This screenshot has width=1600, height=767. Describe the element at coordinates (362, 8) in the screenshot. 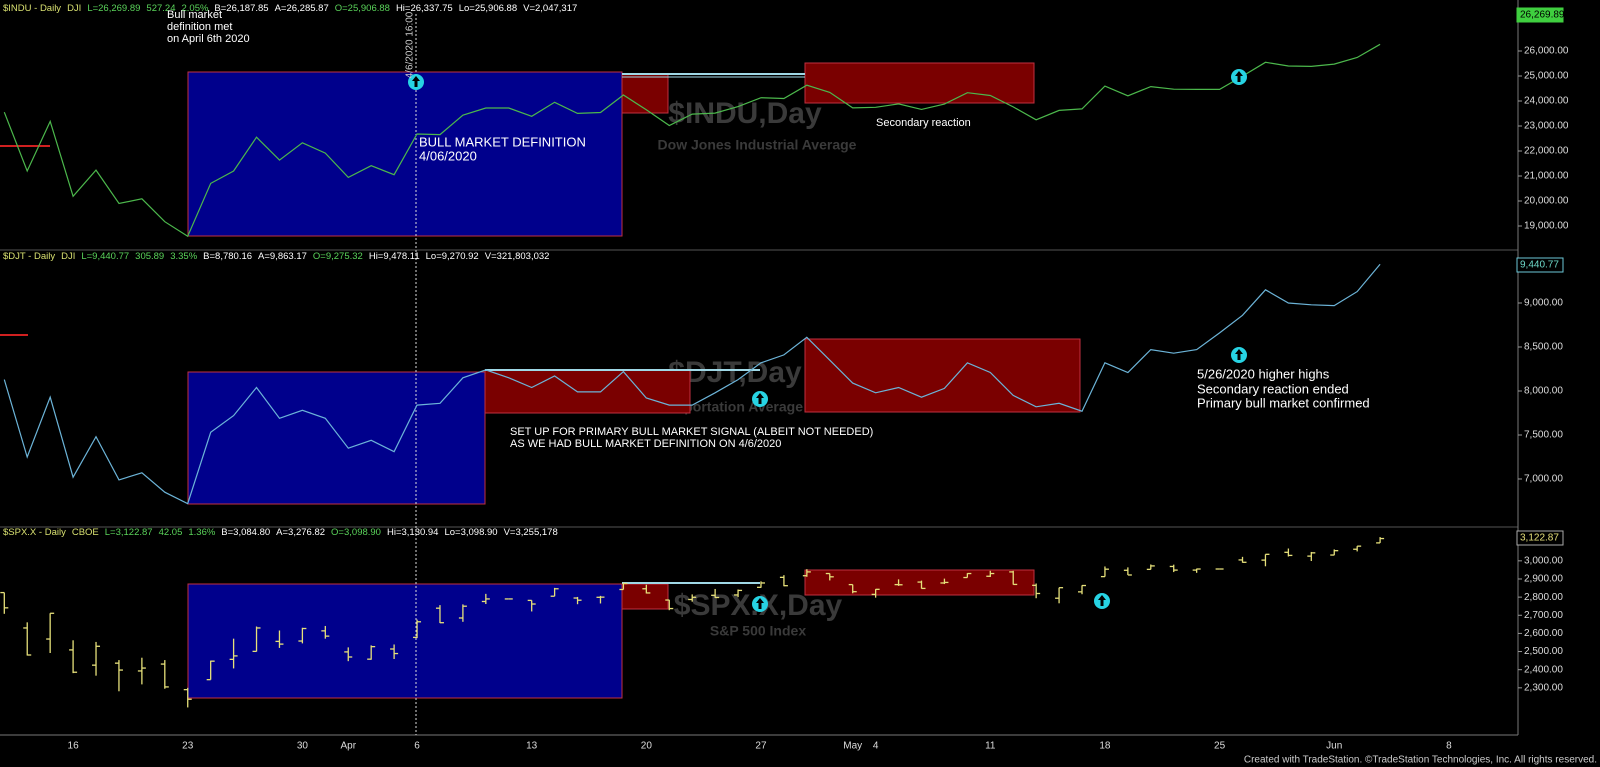

I see `header-item: O=25,906.88` at that location.